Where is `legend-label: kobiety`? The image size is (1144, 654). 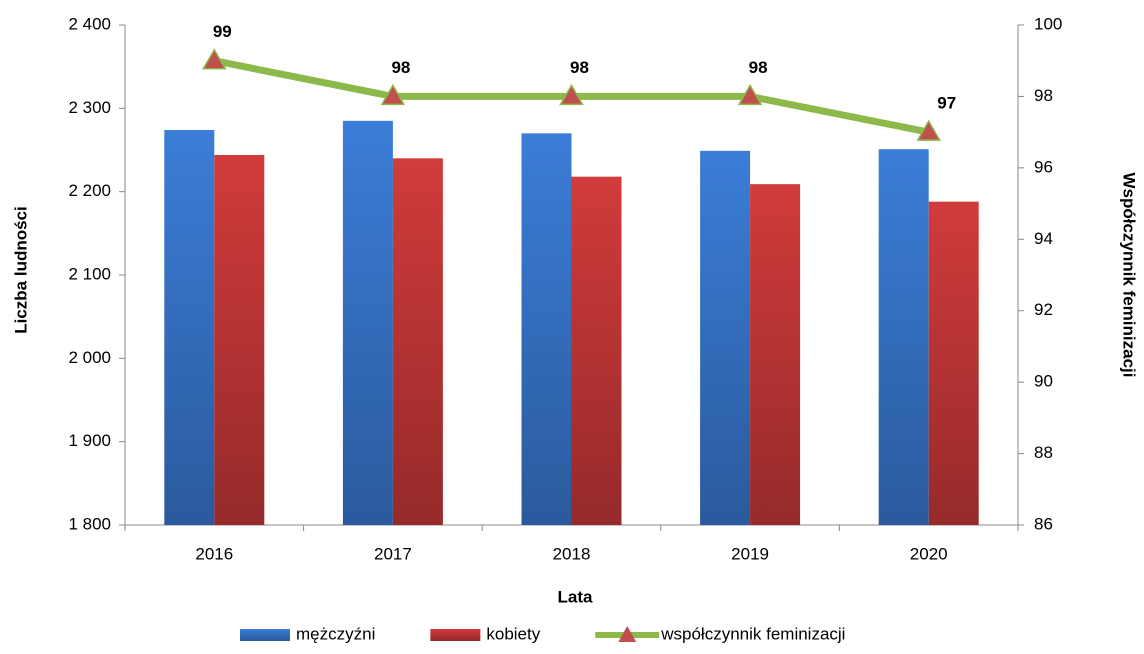 legend-label: kobiety is located at coordinates (513, 633).